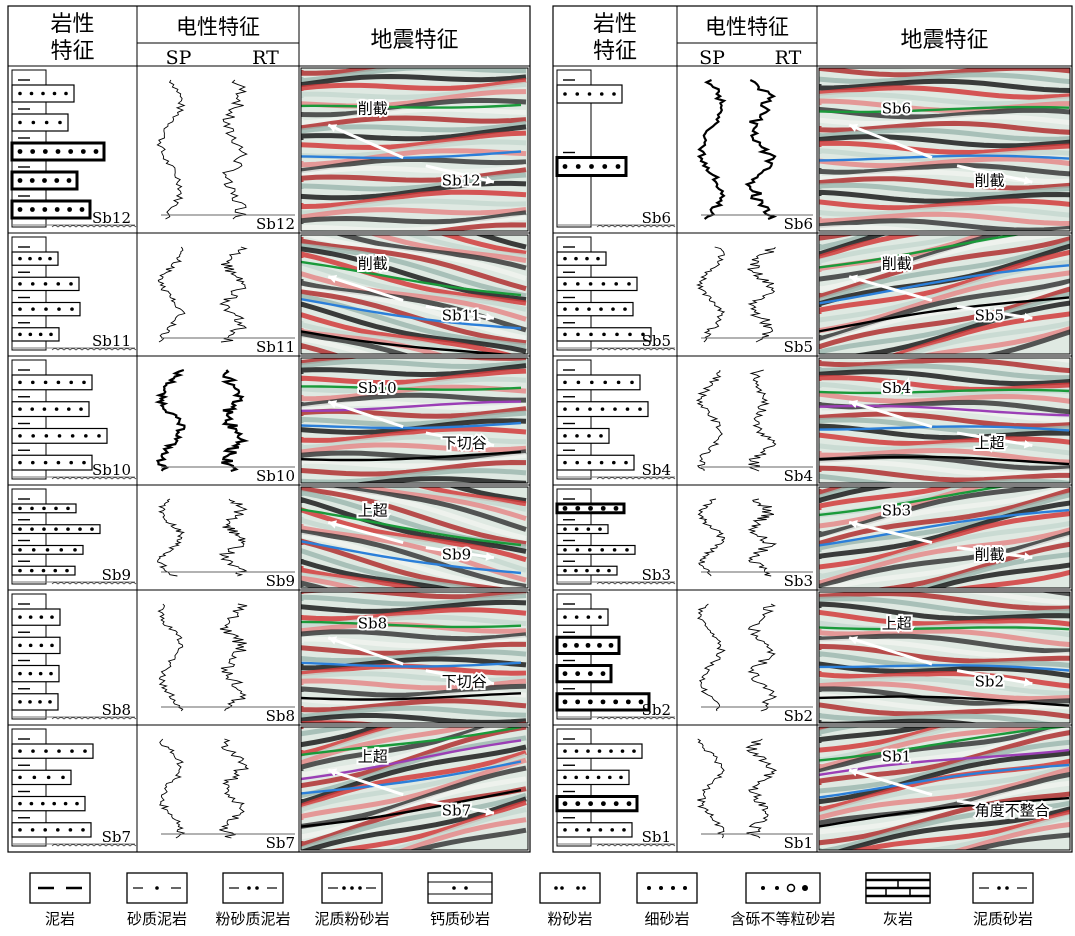  What do you see at coordinates (464, 443) in the screenshot?
I see `seismic-label-b: 下切谷` at bounding box center [464, 443].